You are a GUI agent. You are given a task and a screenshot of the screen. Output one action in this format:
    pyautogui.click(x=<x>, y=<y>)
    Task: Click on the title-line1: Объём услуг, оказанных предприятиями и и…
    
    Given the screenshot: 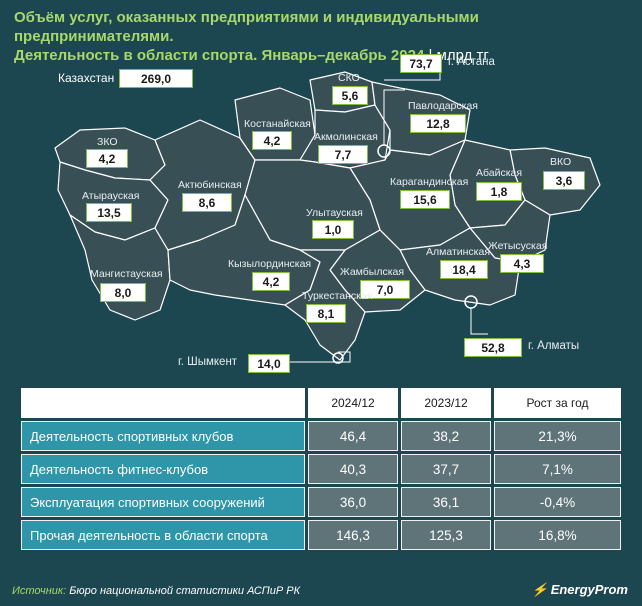 What is the action you would take?
    pyautogui.click(x=246, y=27)
    